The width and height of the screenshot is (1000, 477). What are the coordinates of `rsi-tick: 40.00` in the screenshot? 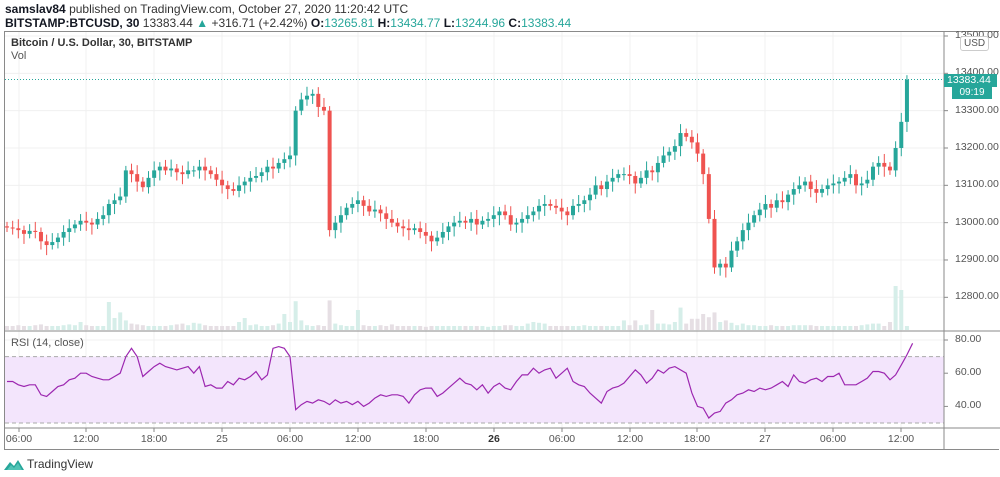 It's located at (968, 405).